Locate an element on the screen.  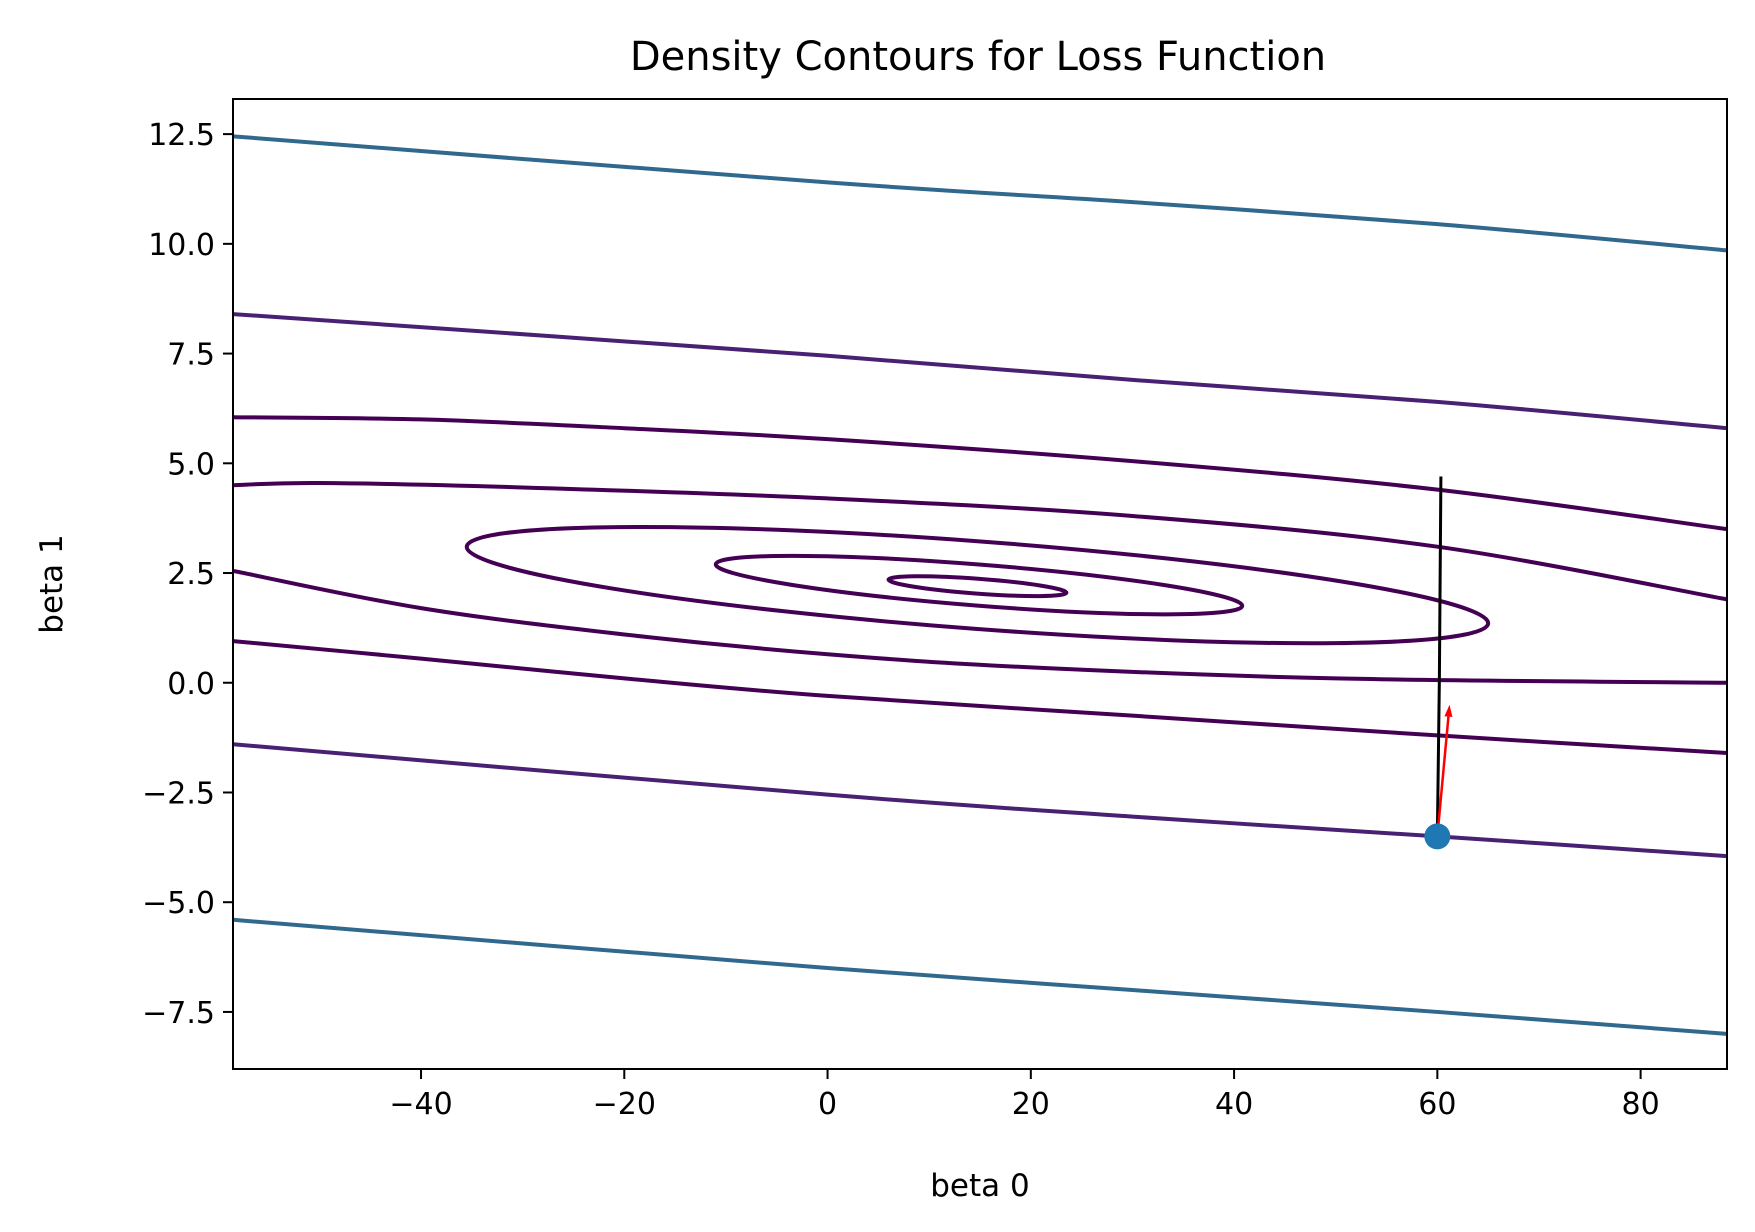
gradient-arrow-head is located at coordinates (1448, 711).